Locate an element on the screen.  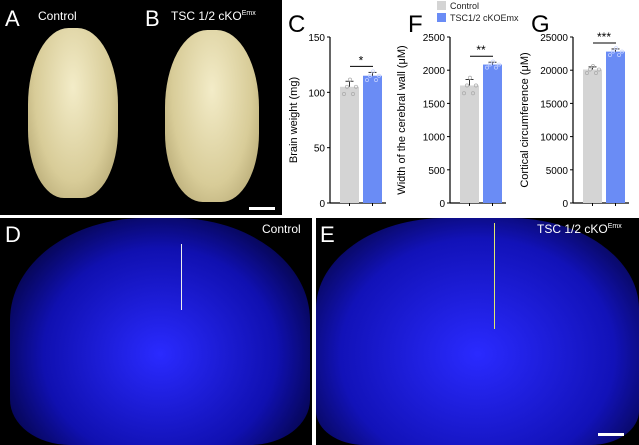
panel-letter: B is located at coordinates (152, 18).